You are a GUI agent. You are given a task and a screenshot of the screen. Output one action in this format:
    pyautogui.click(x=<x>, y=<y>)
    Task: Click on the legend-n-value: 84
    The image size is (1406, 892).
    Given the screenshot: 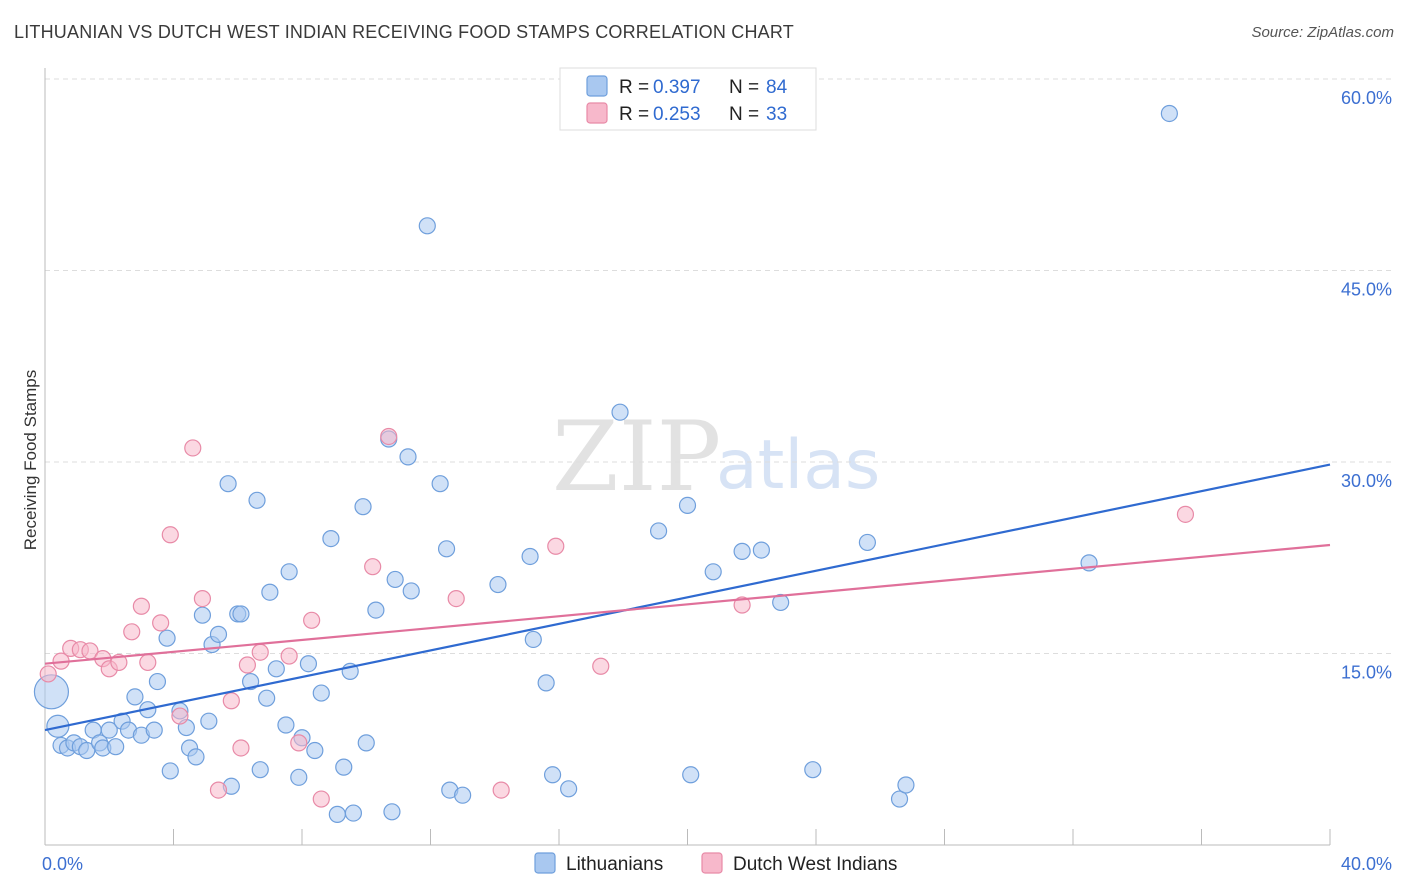 What is the action you would take?
    pyautogui.click(x=777, y=87)
    